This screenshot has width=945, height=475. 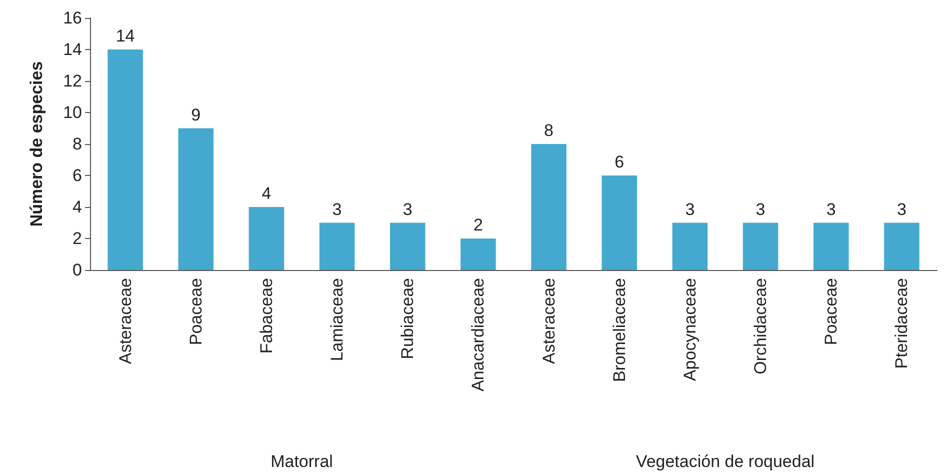 What do you see at coordinates (72, 81) in the screenshot?
I see `y-tick-label: 12` at bounding box center [72, 81].